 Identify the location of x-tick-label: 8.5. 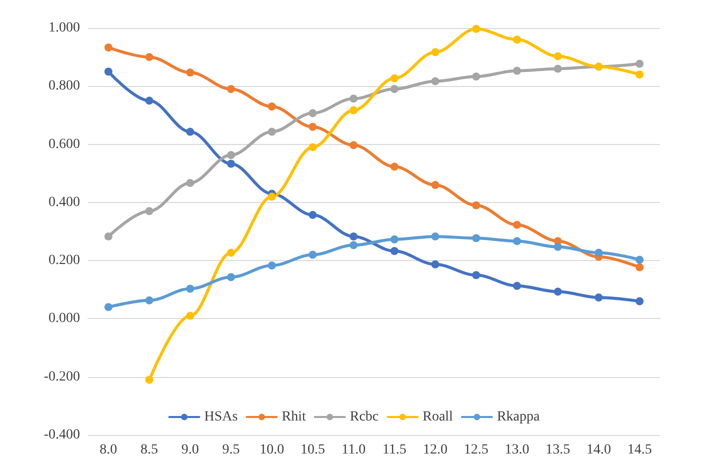
(149, 450).